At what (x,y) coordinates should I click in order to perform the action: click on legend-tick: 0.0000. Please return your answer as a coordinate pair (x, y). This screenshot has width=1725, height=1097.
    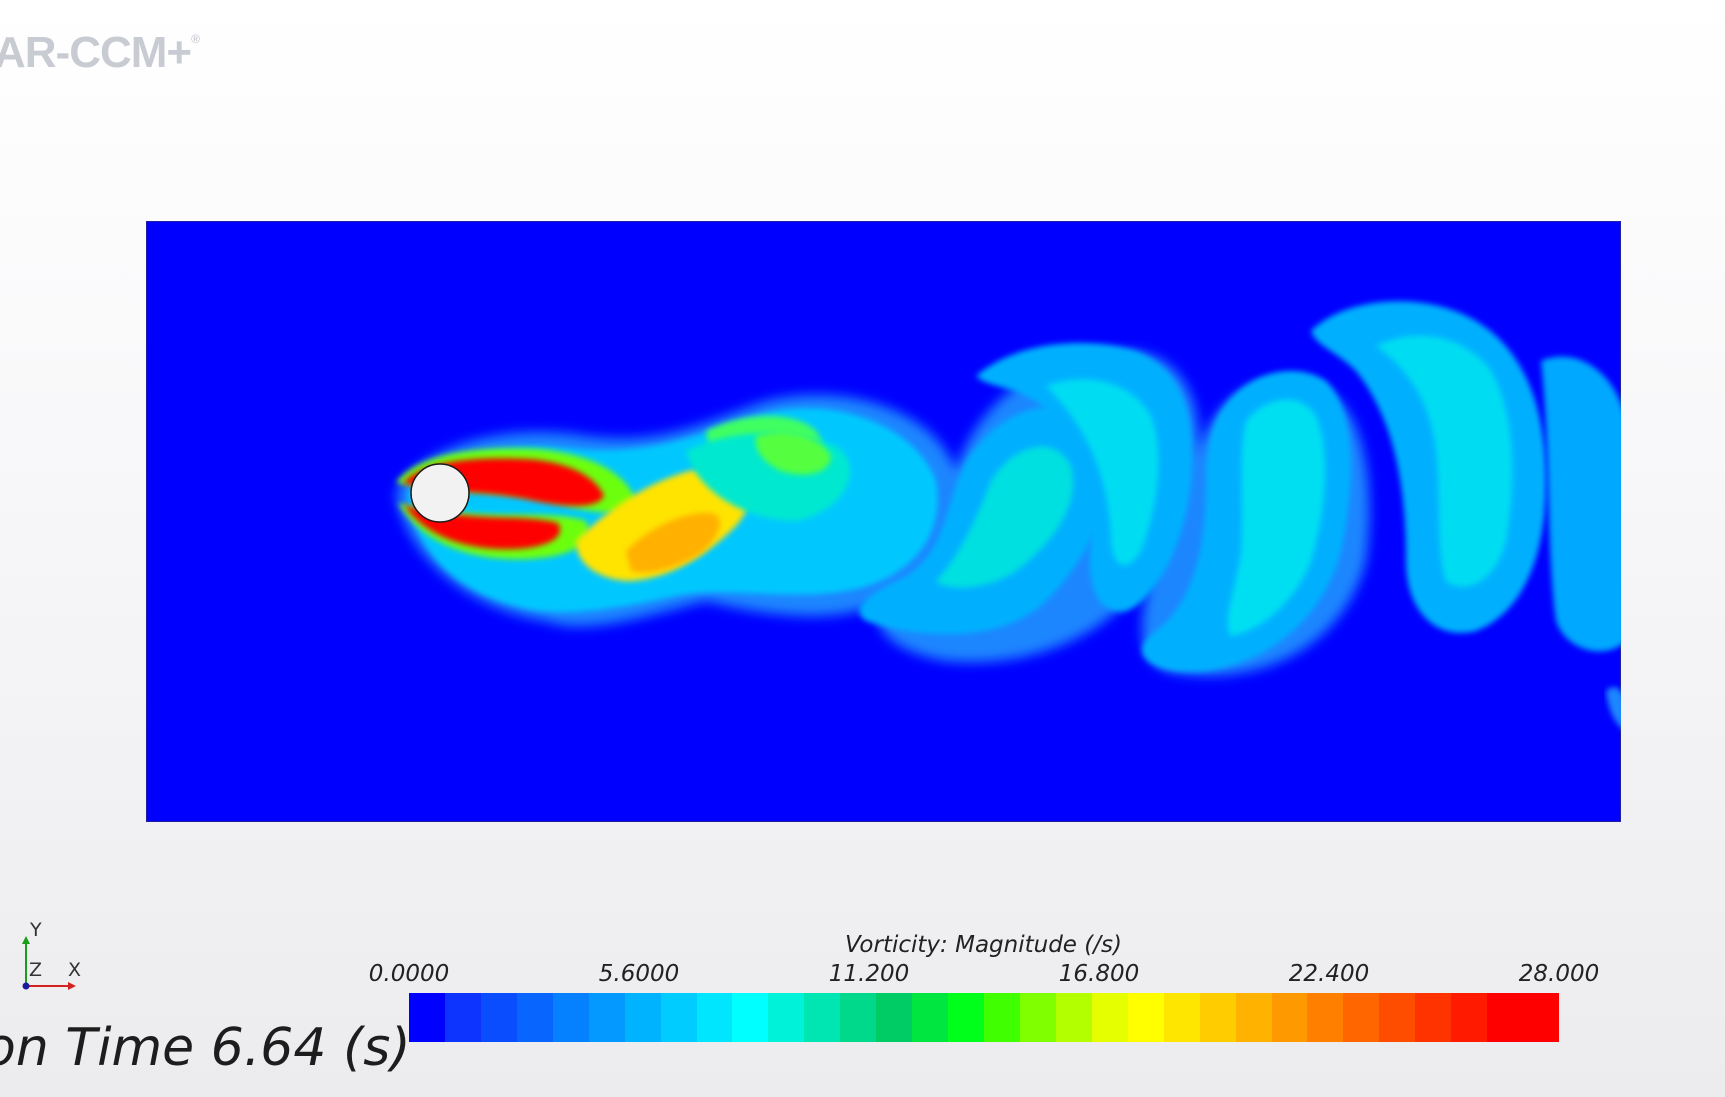
    Looking at the image, I should click on (409, 974).